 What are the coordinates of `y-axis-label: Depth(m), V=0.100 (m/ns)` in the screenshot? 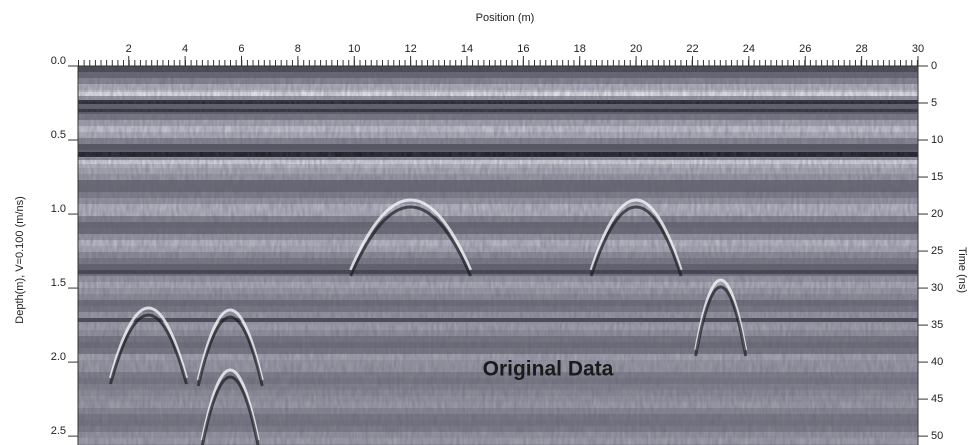 It's located at (20, 259).